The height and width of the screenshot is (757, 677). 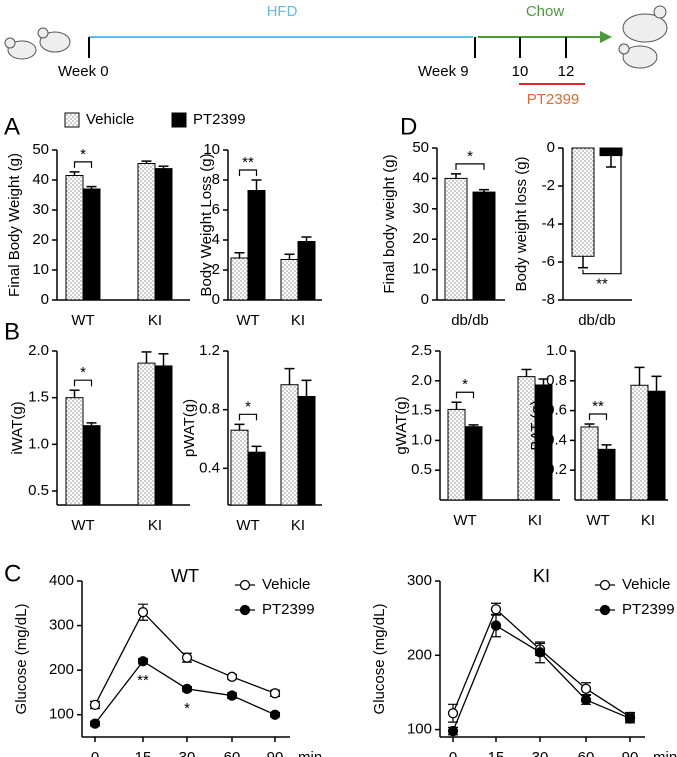 I want to click on timeline-arrow, so click(x=606, y=37).